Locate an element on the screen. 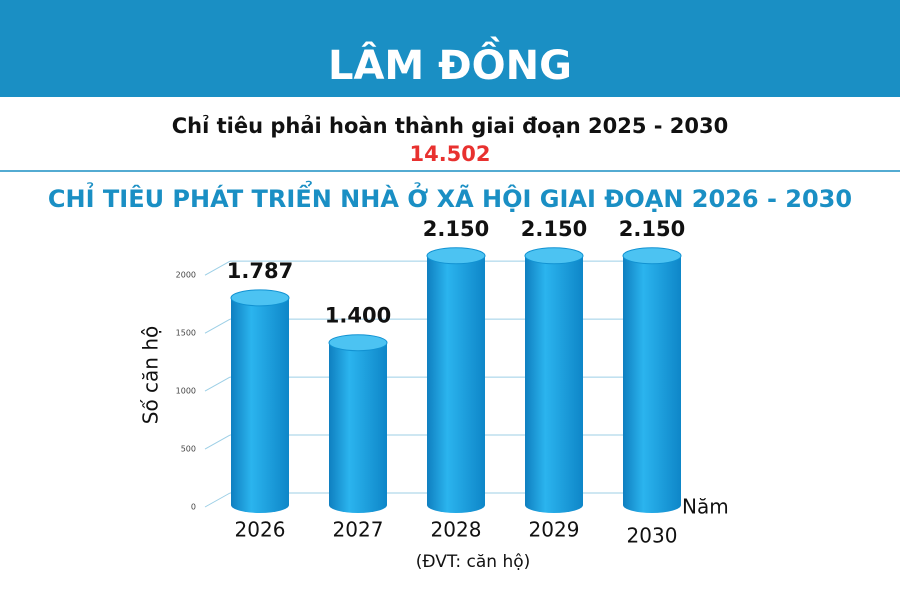 This screenshot has height=600, width=900. y-tick-label: 500 is located at coordinates (188, 449).